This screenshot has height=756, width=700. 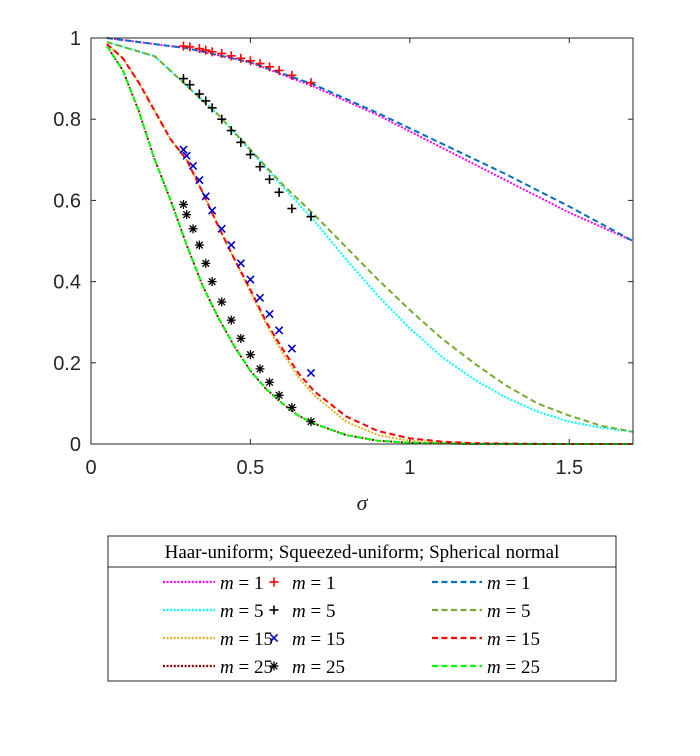 I want to click on legend-entry-squeezed-uniform-m-5: m = 5, so click(x=302, y=611).